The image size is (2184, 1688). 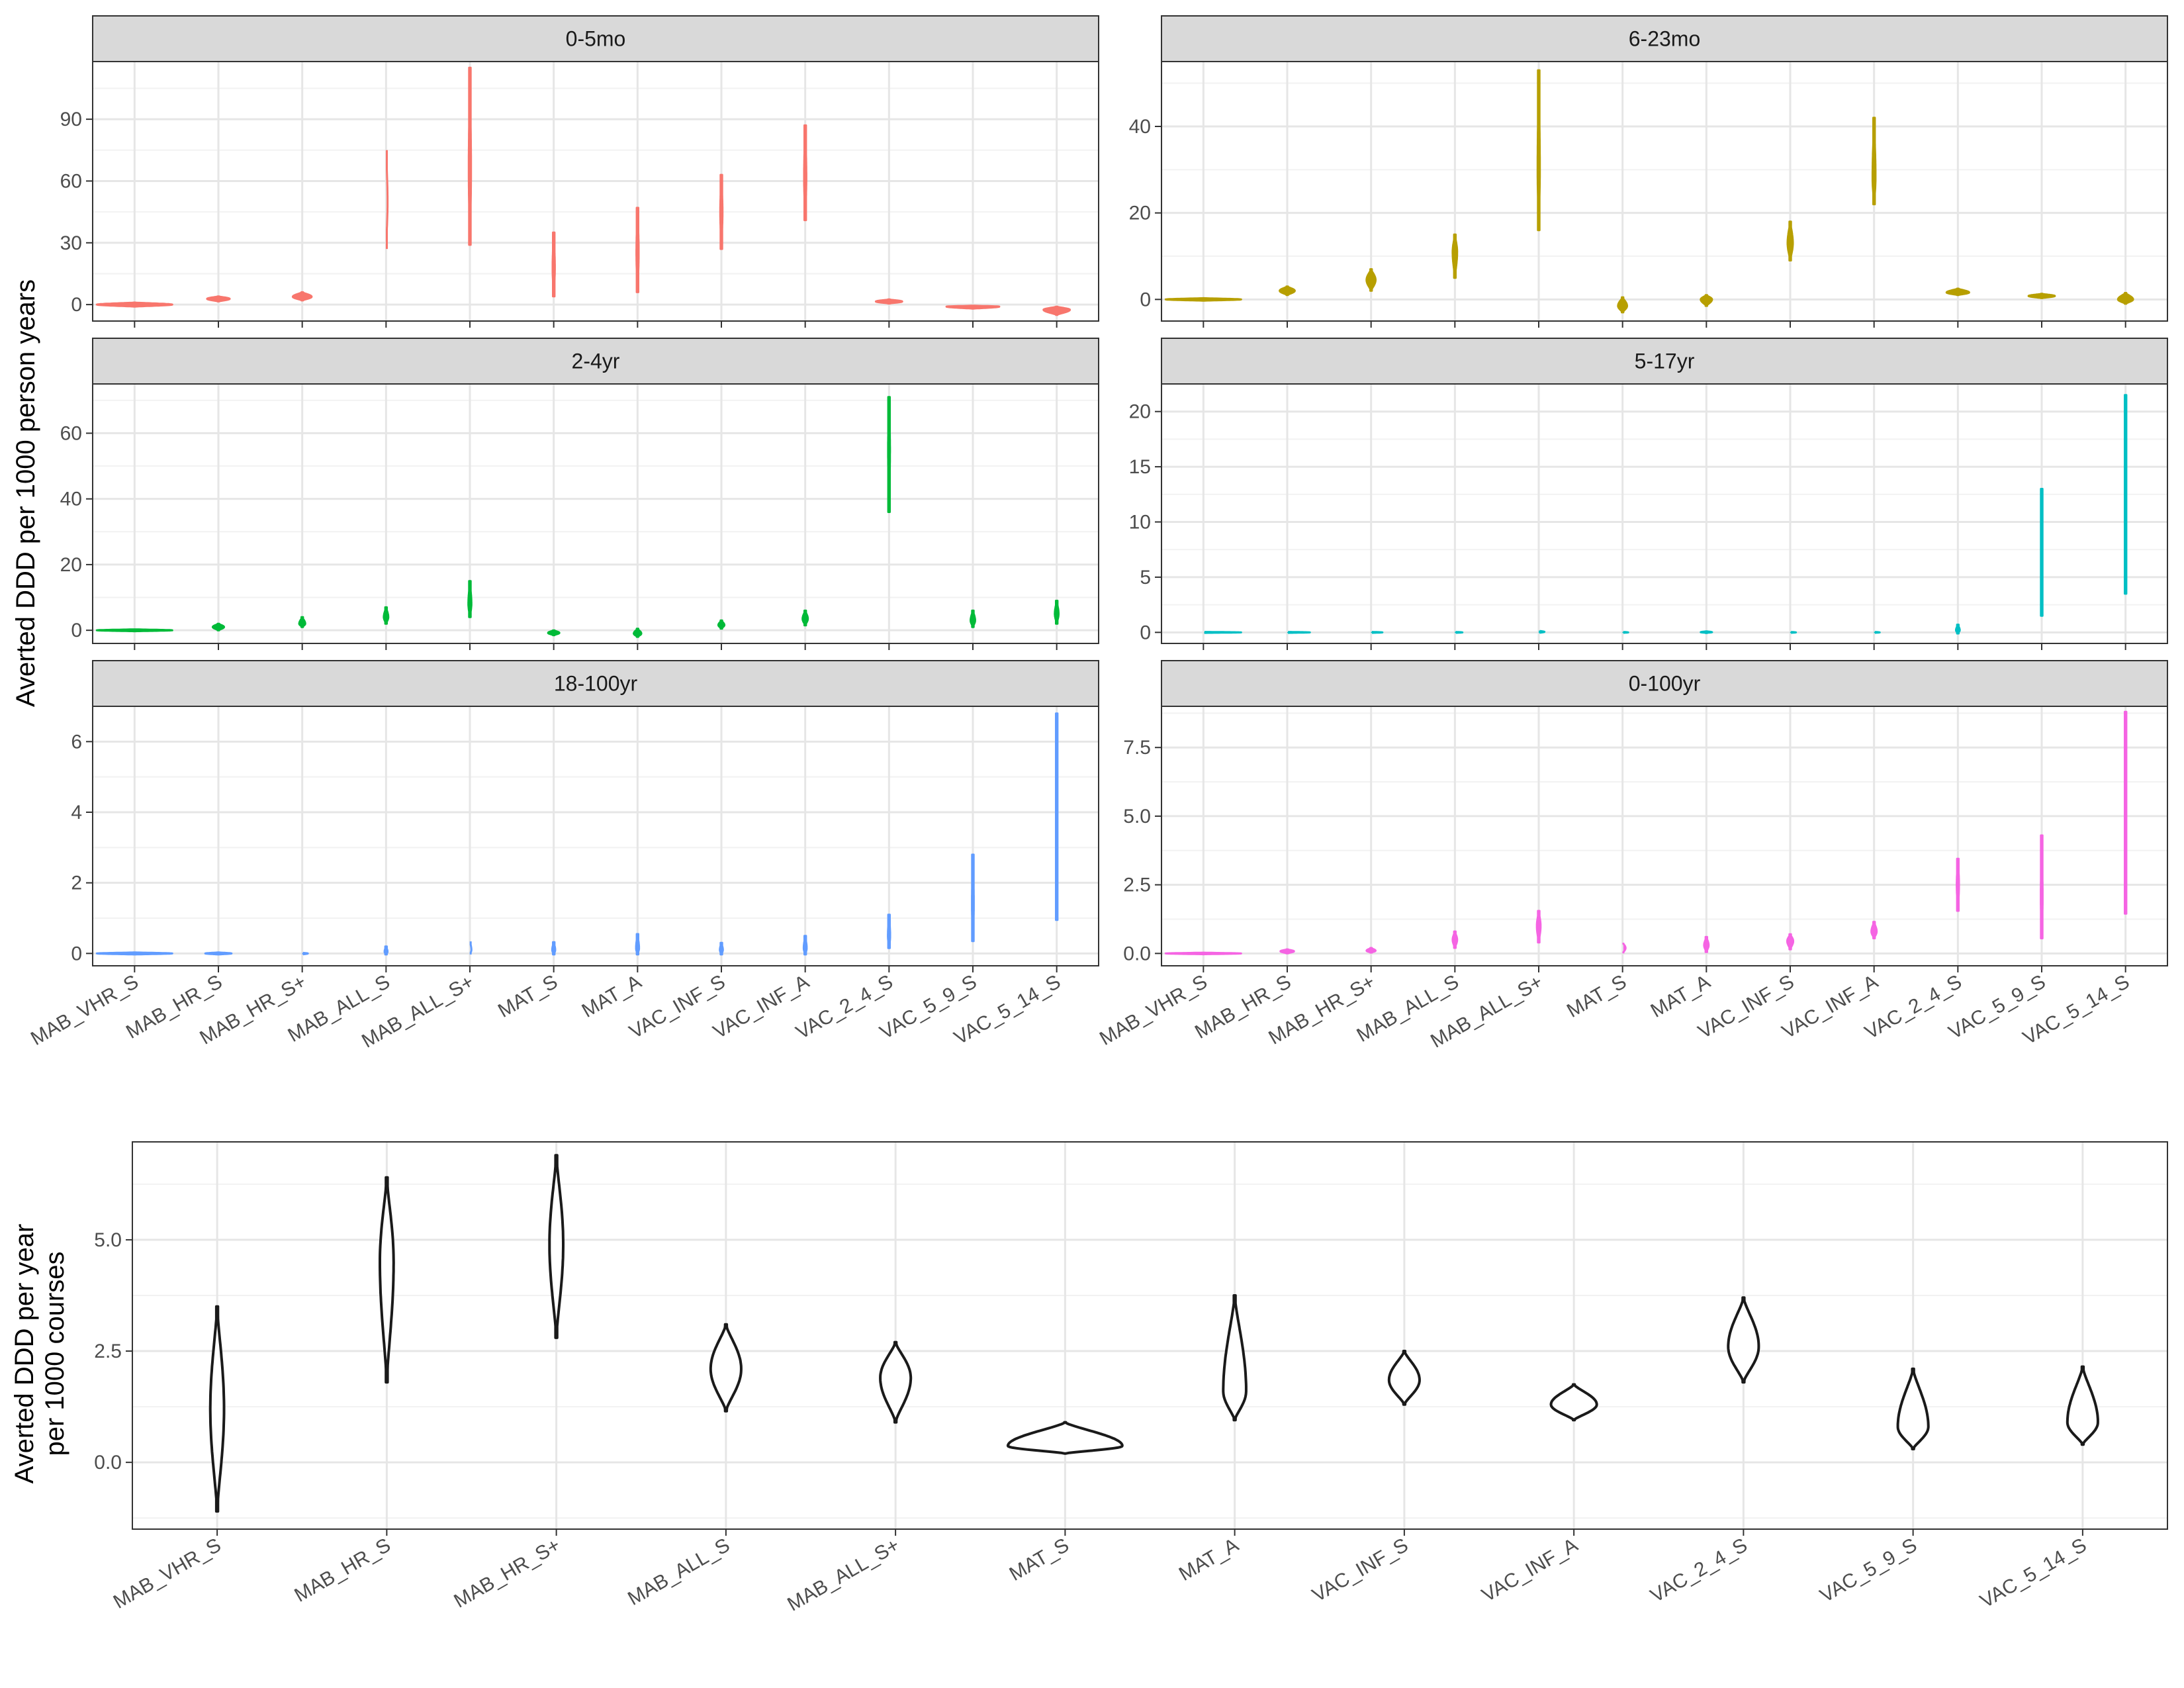 I want to click on y-tick-label: 30, so click(x=71, y=243).